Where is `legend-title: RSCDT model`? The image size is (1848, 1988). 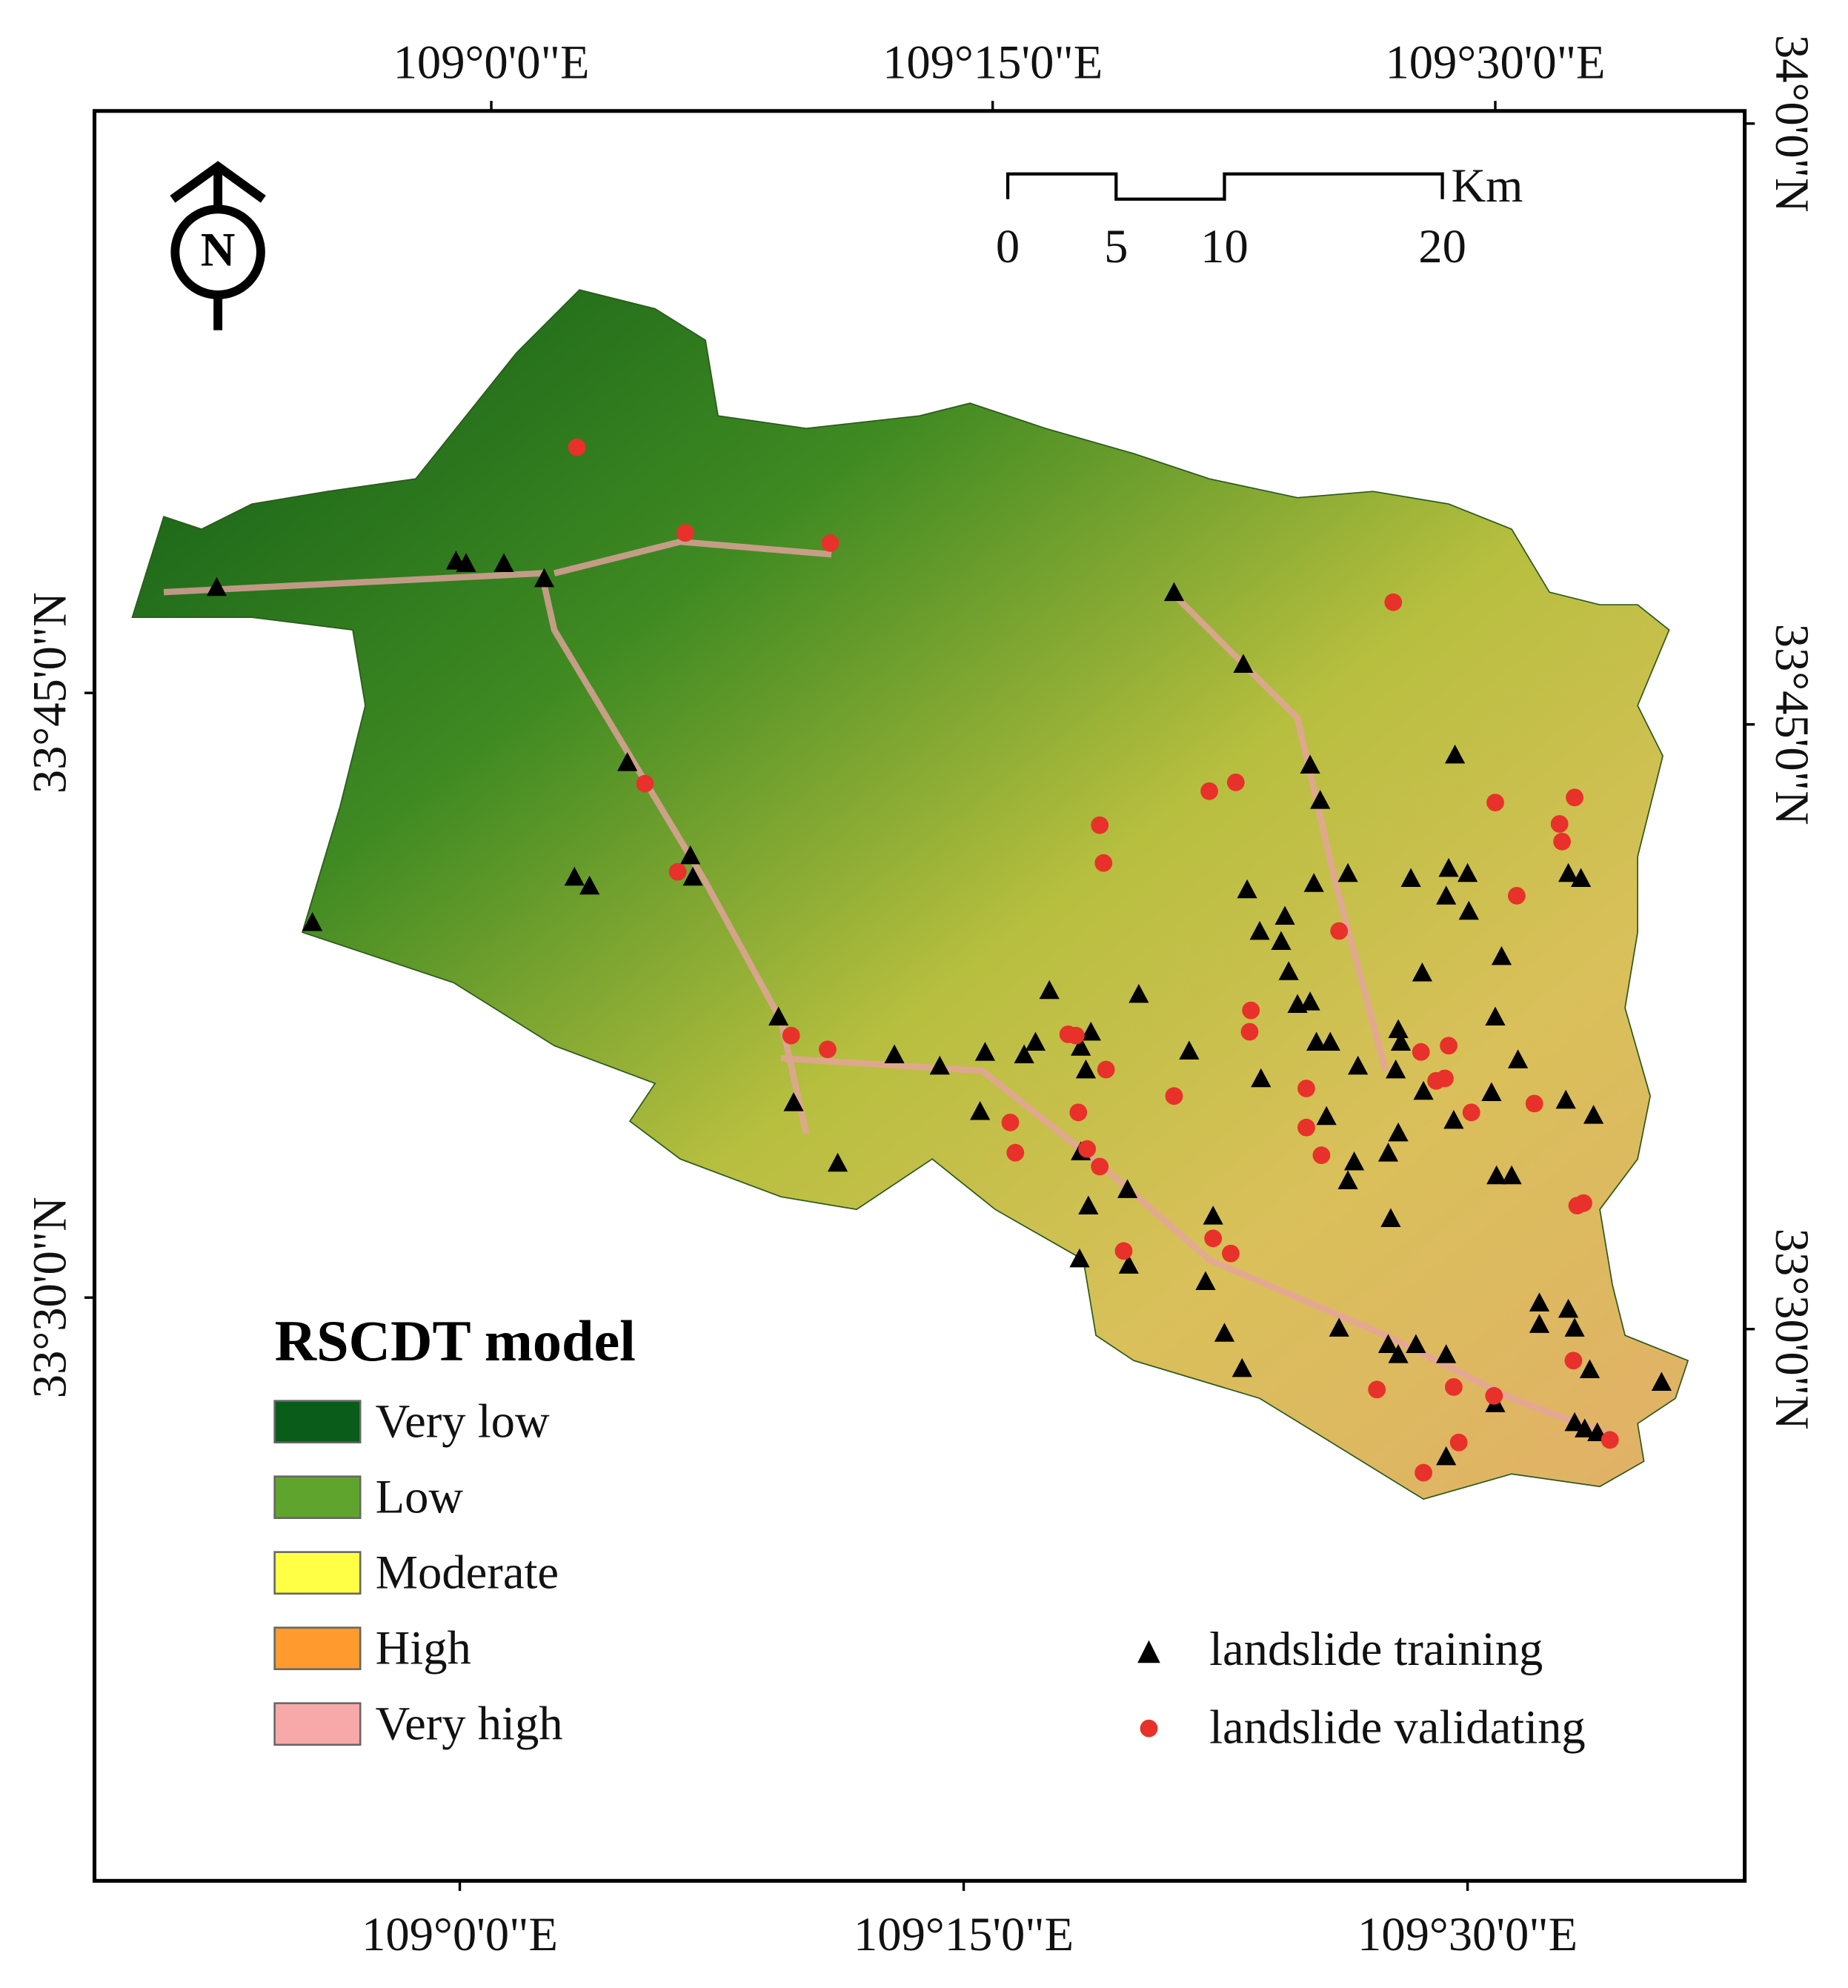
legend-title: RSCDT model is located at coordinates (456, 1341).